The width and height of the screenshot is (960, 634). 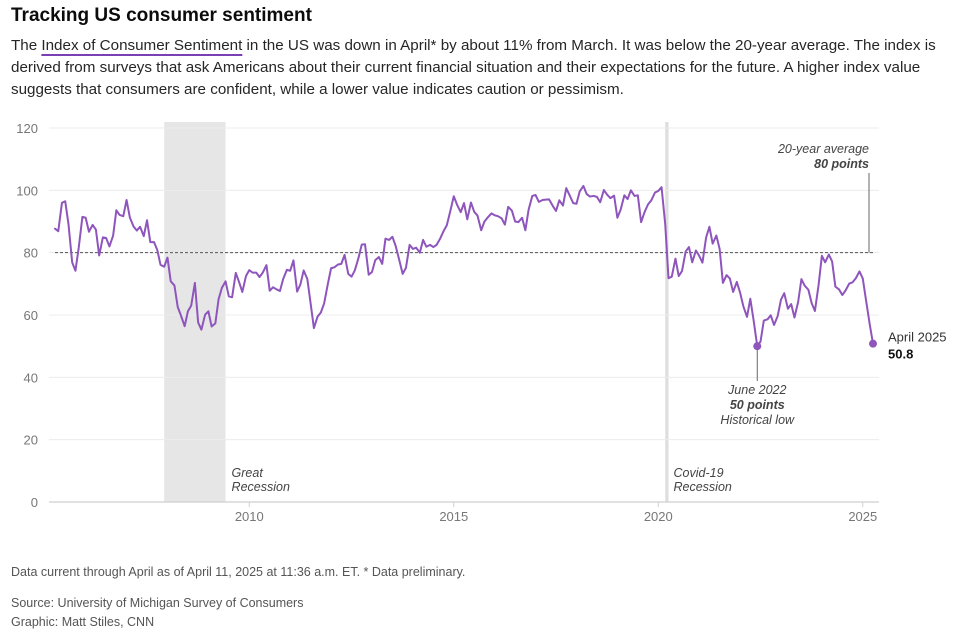 What do you see at coordinates (27, 190) in the screenshot?
I see `y-tick-label: 100` at bounding box center [27, 190].